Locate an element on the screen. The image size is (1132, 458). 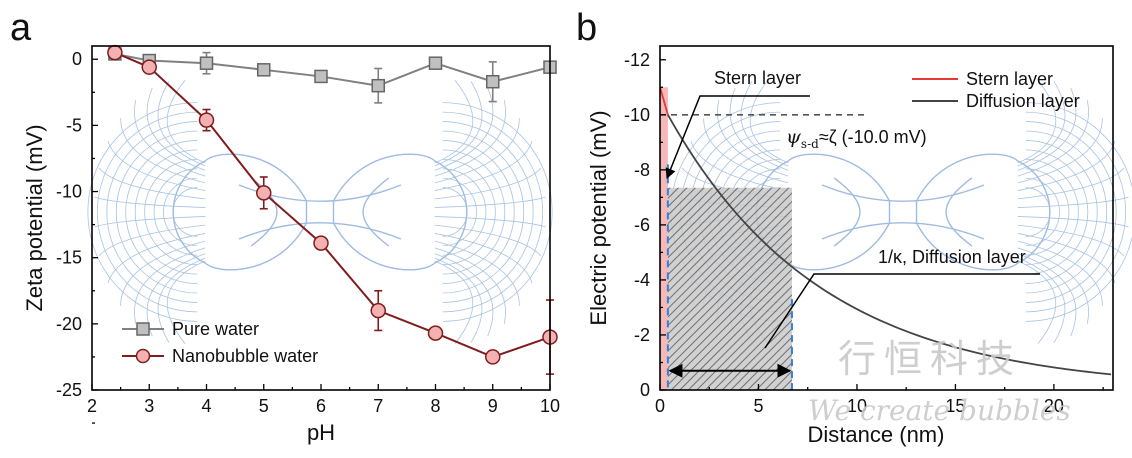
annotation-psi-equation: ψs-d≈ζ (-10.0 mV) is located at coordinates (856, 138).